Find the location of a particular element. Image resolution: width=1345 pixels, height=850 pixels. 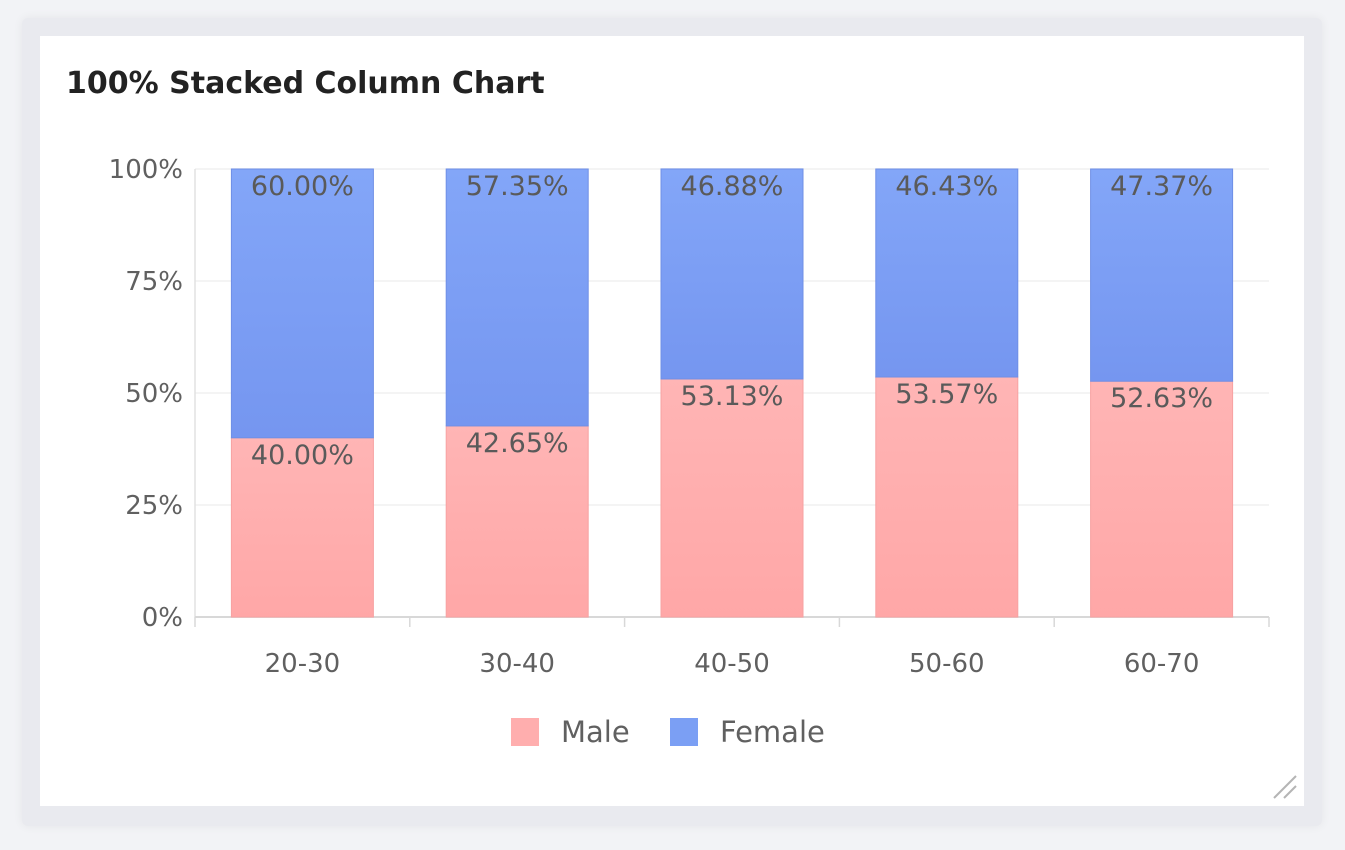

x-tick-label: 50-60 is located at coordinates (947, 664).